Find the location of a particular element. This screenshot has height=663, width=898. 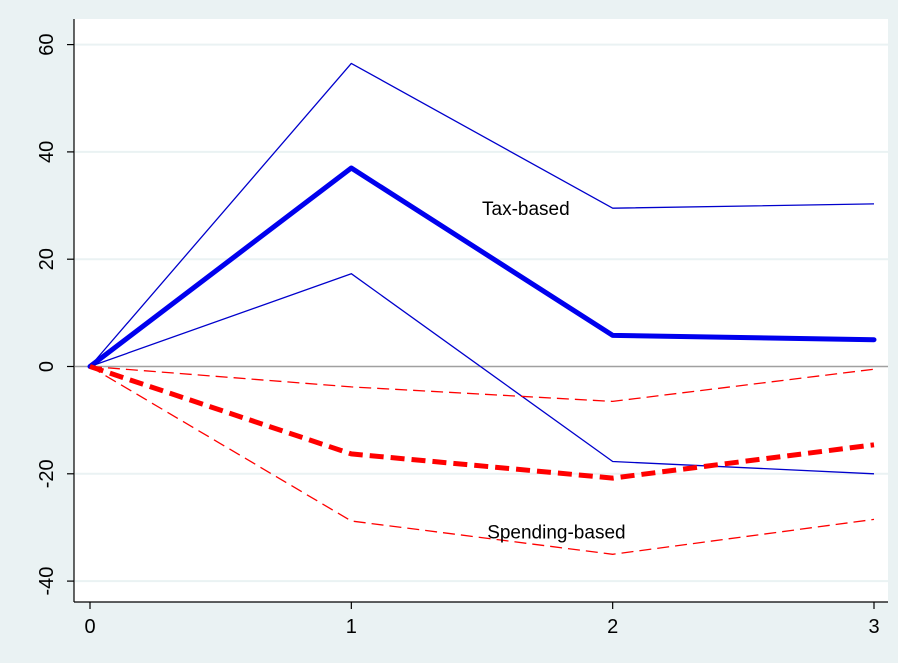

annotations: Tax-based Spending-based is located at coordinates (554, 371).